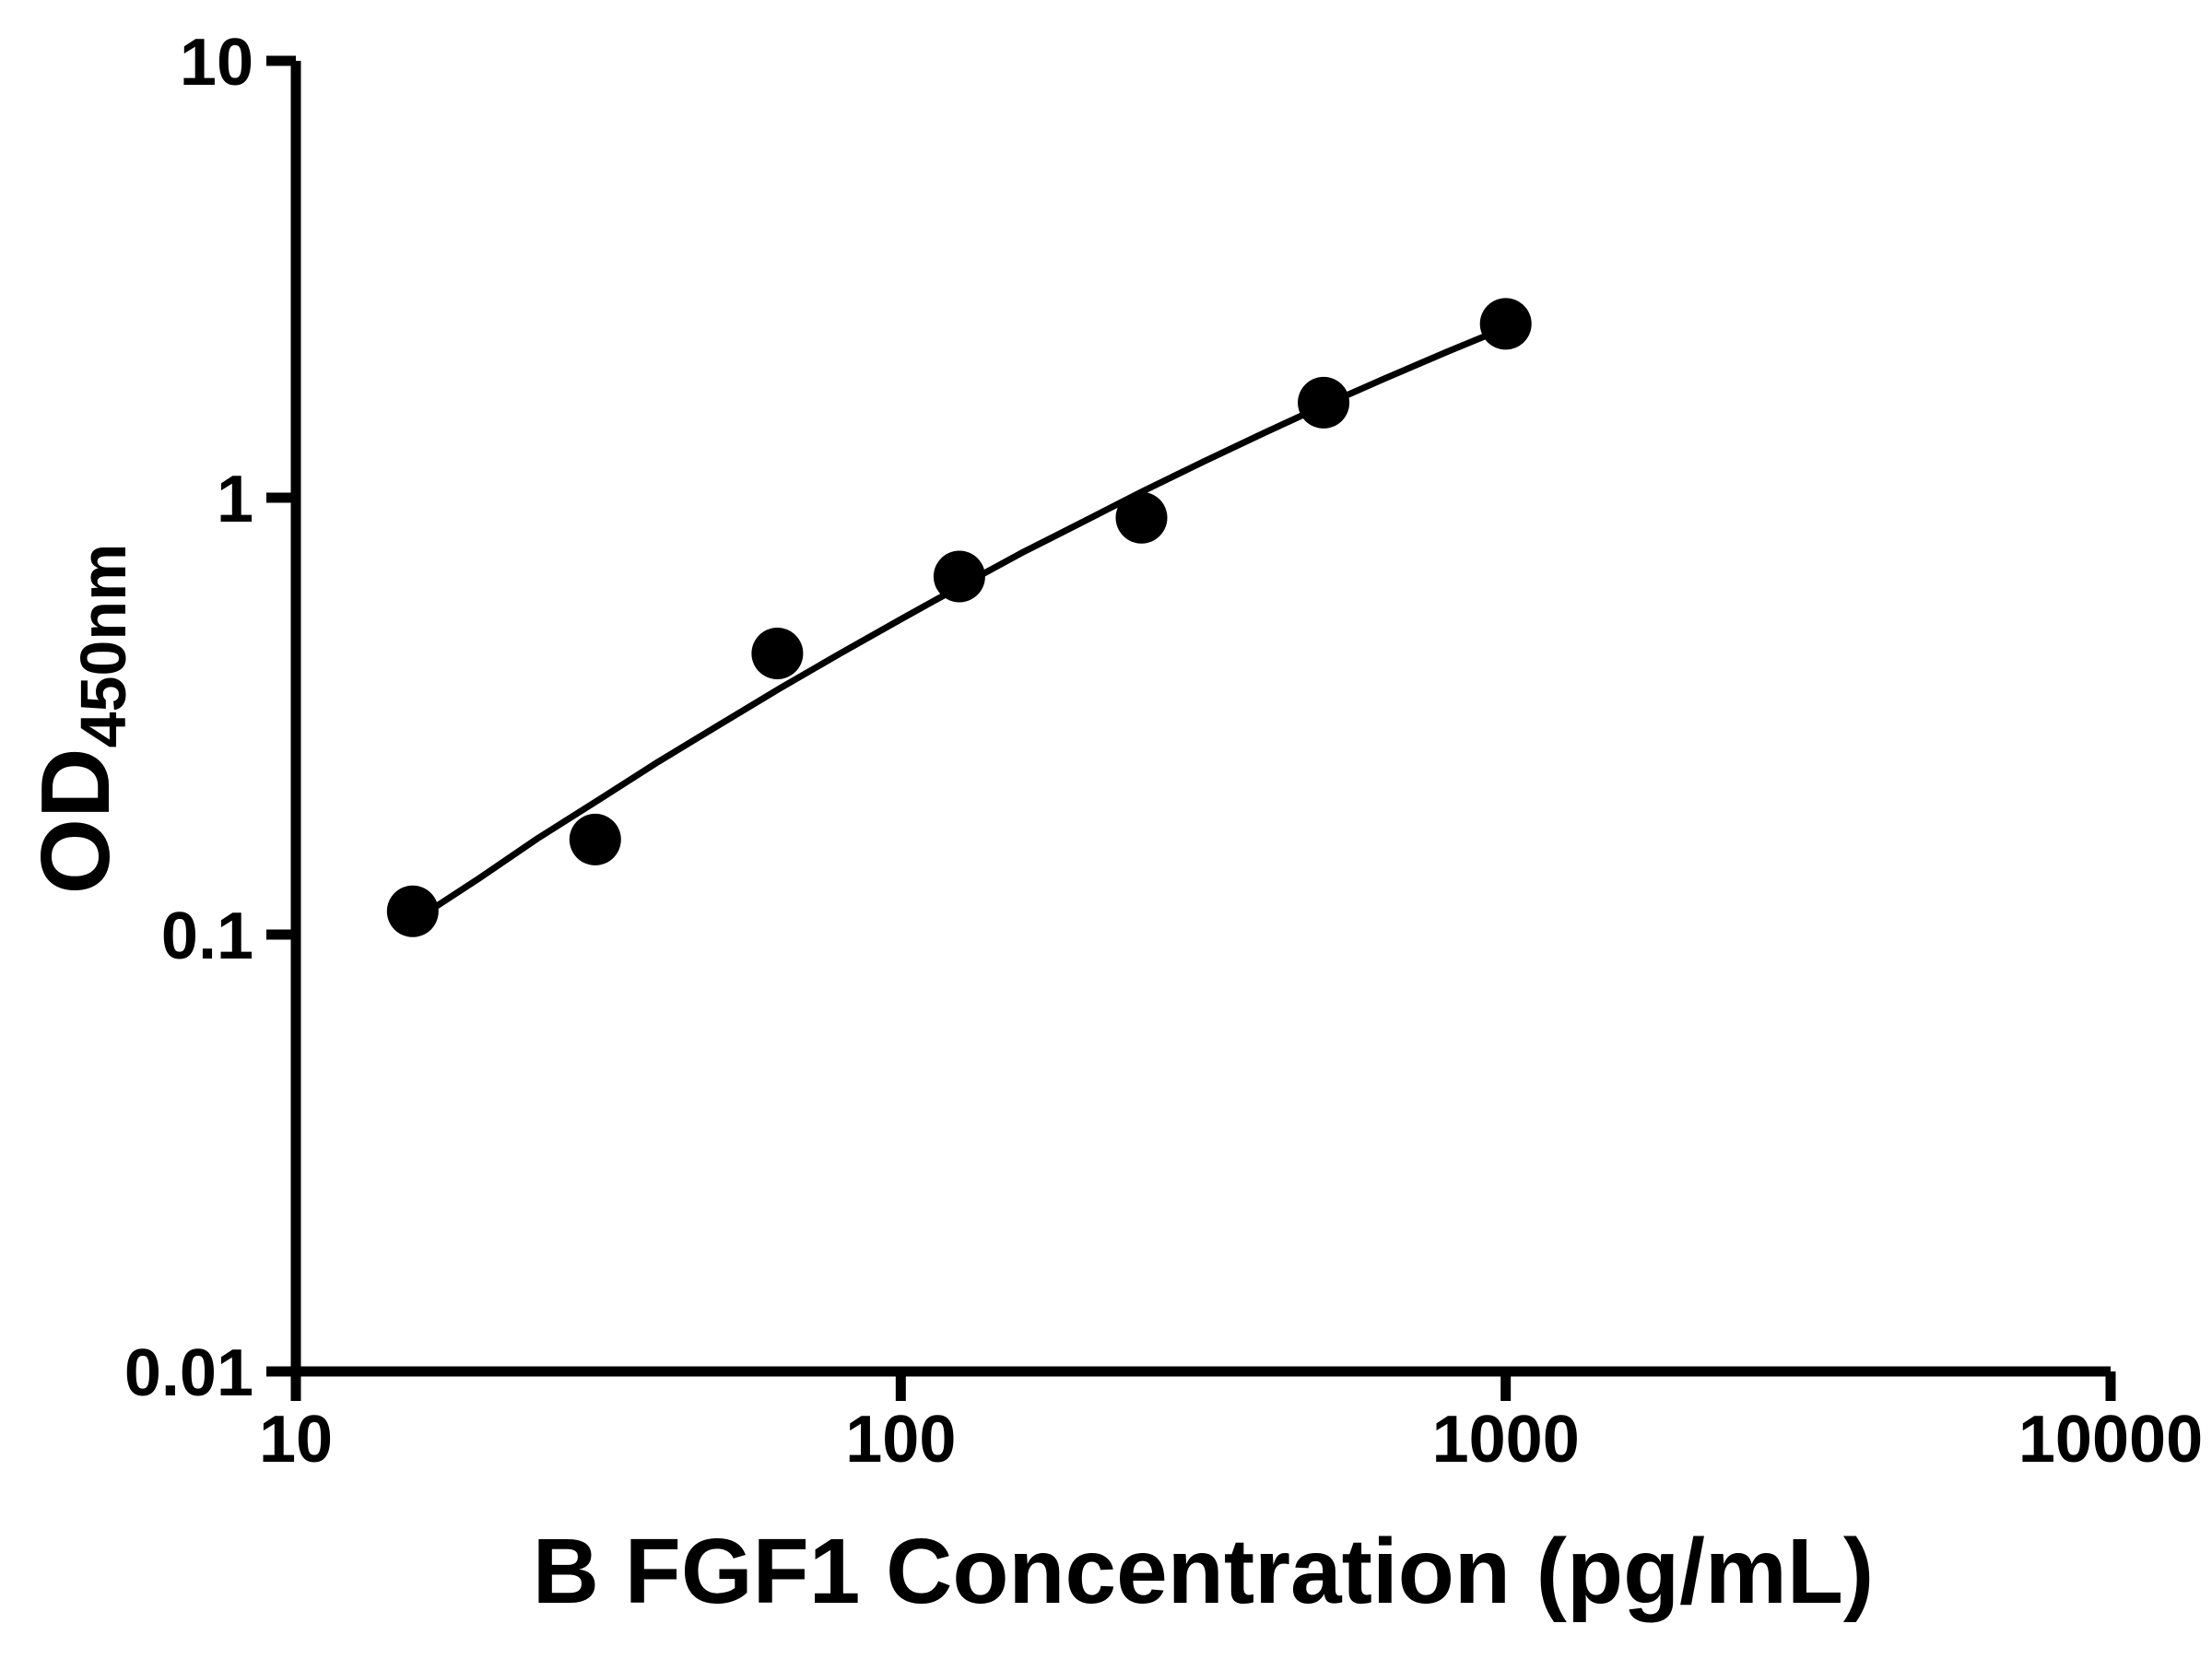  I want to click on y-axis-tick-label: 0.1, so click(207, 936).